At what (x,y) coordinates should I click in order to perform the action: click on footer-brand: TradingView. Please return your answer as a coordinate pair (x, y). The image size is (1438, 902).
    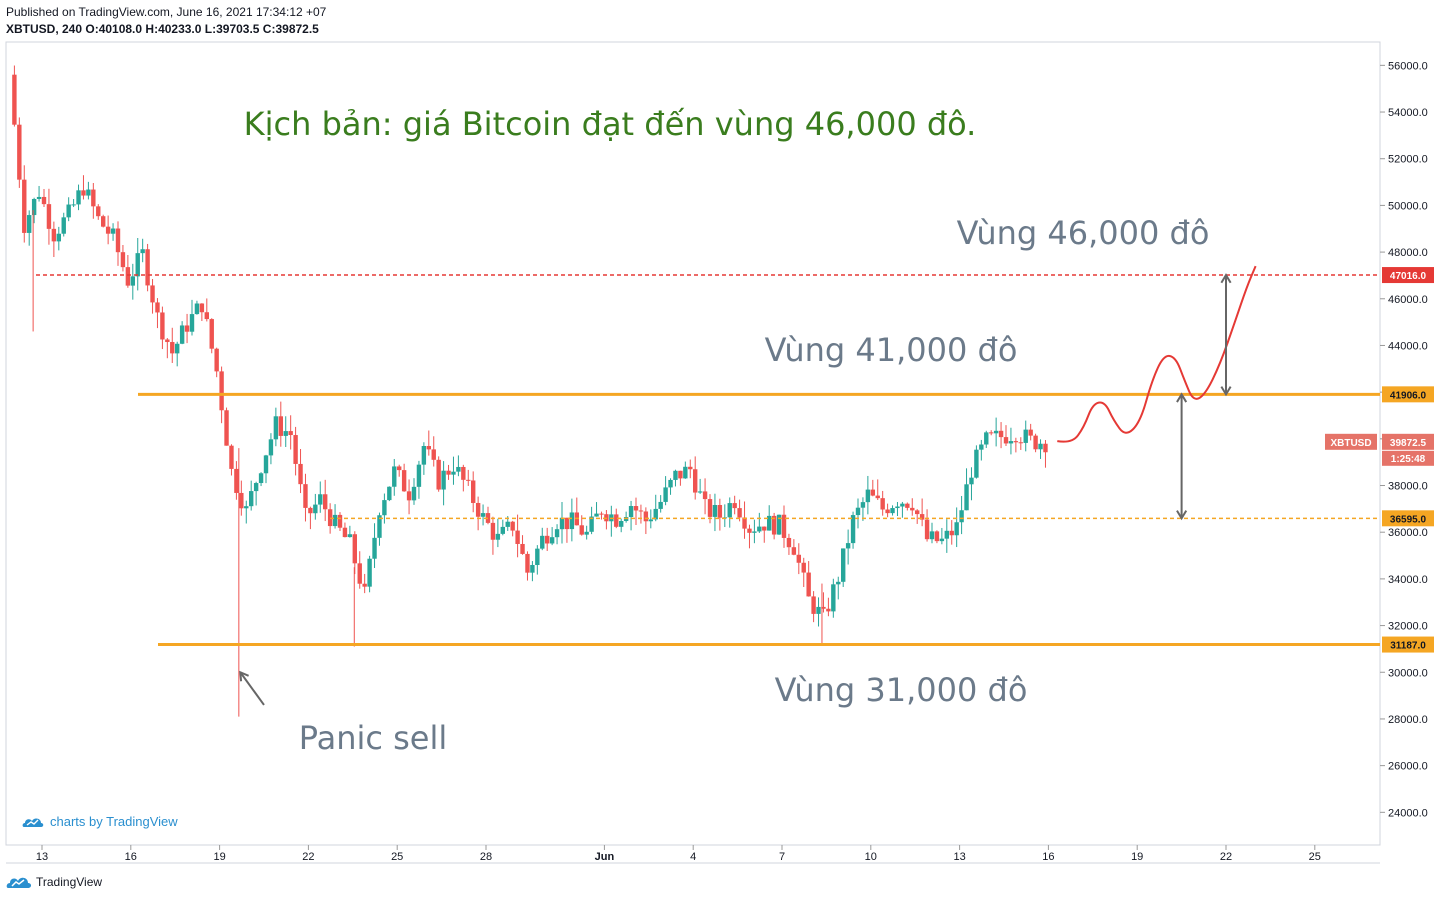
    Looking at the image, I should click on (54, 882).